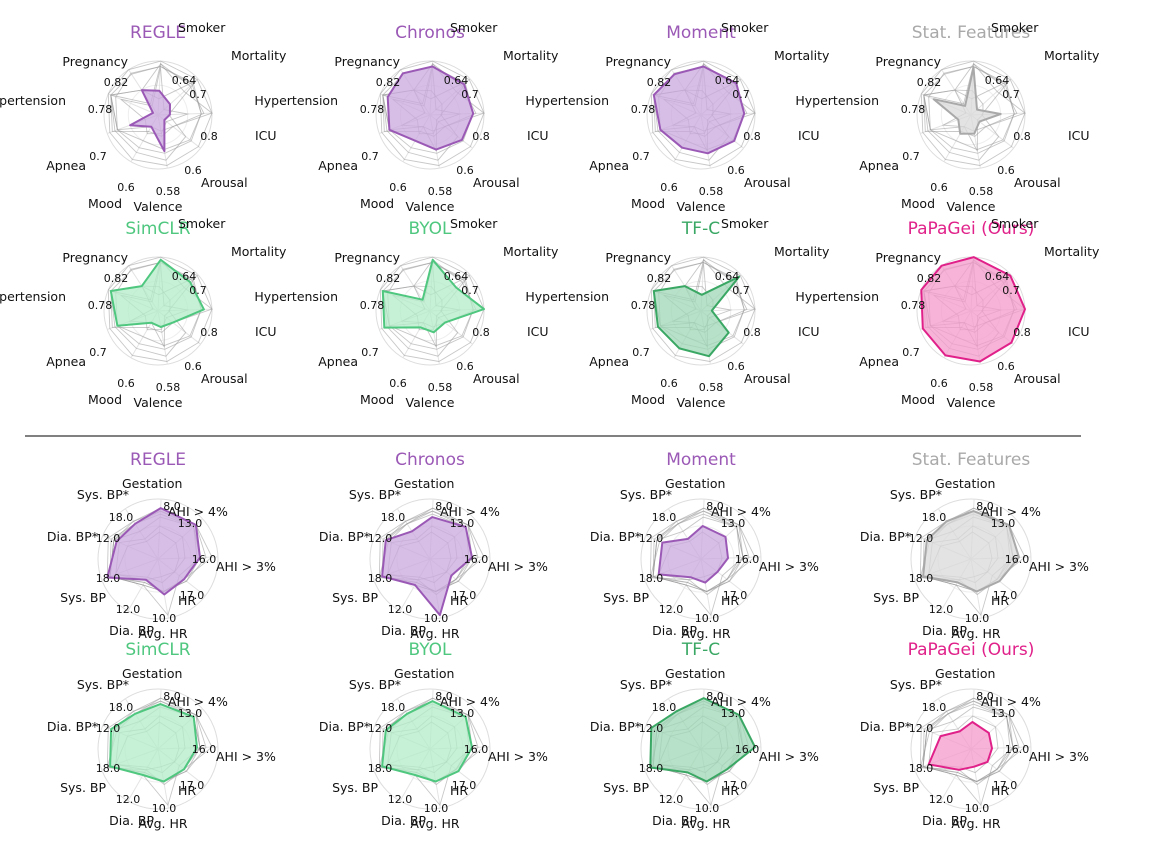  Describe the element at coordinates (204, 559) in the screenshot. I see `bottom-regle-tick-label: 16.0` at that location.